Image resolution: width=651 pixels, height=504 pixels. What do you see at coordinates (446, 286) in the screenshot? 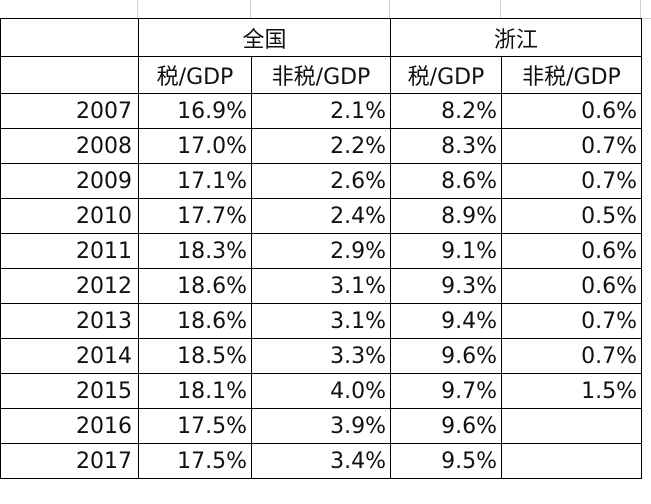
I see `value-cell: 9.3%` at bounding box center [446, 286].